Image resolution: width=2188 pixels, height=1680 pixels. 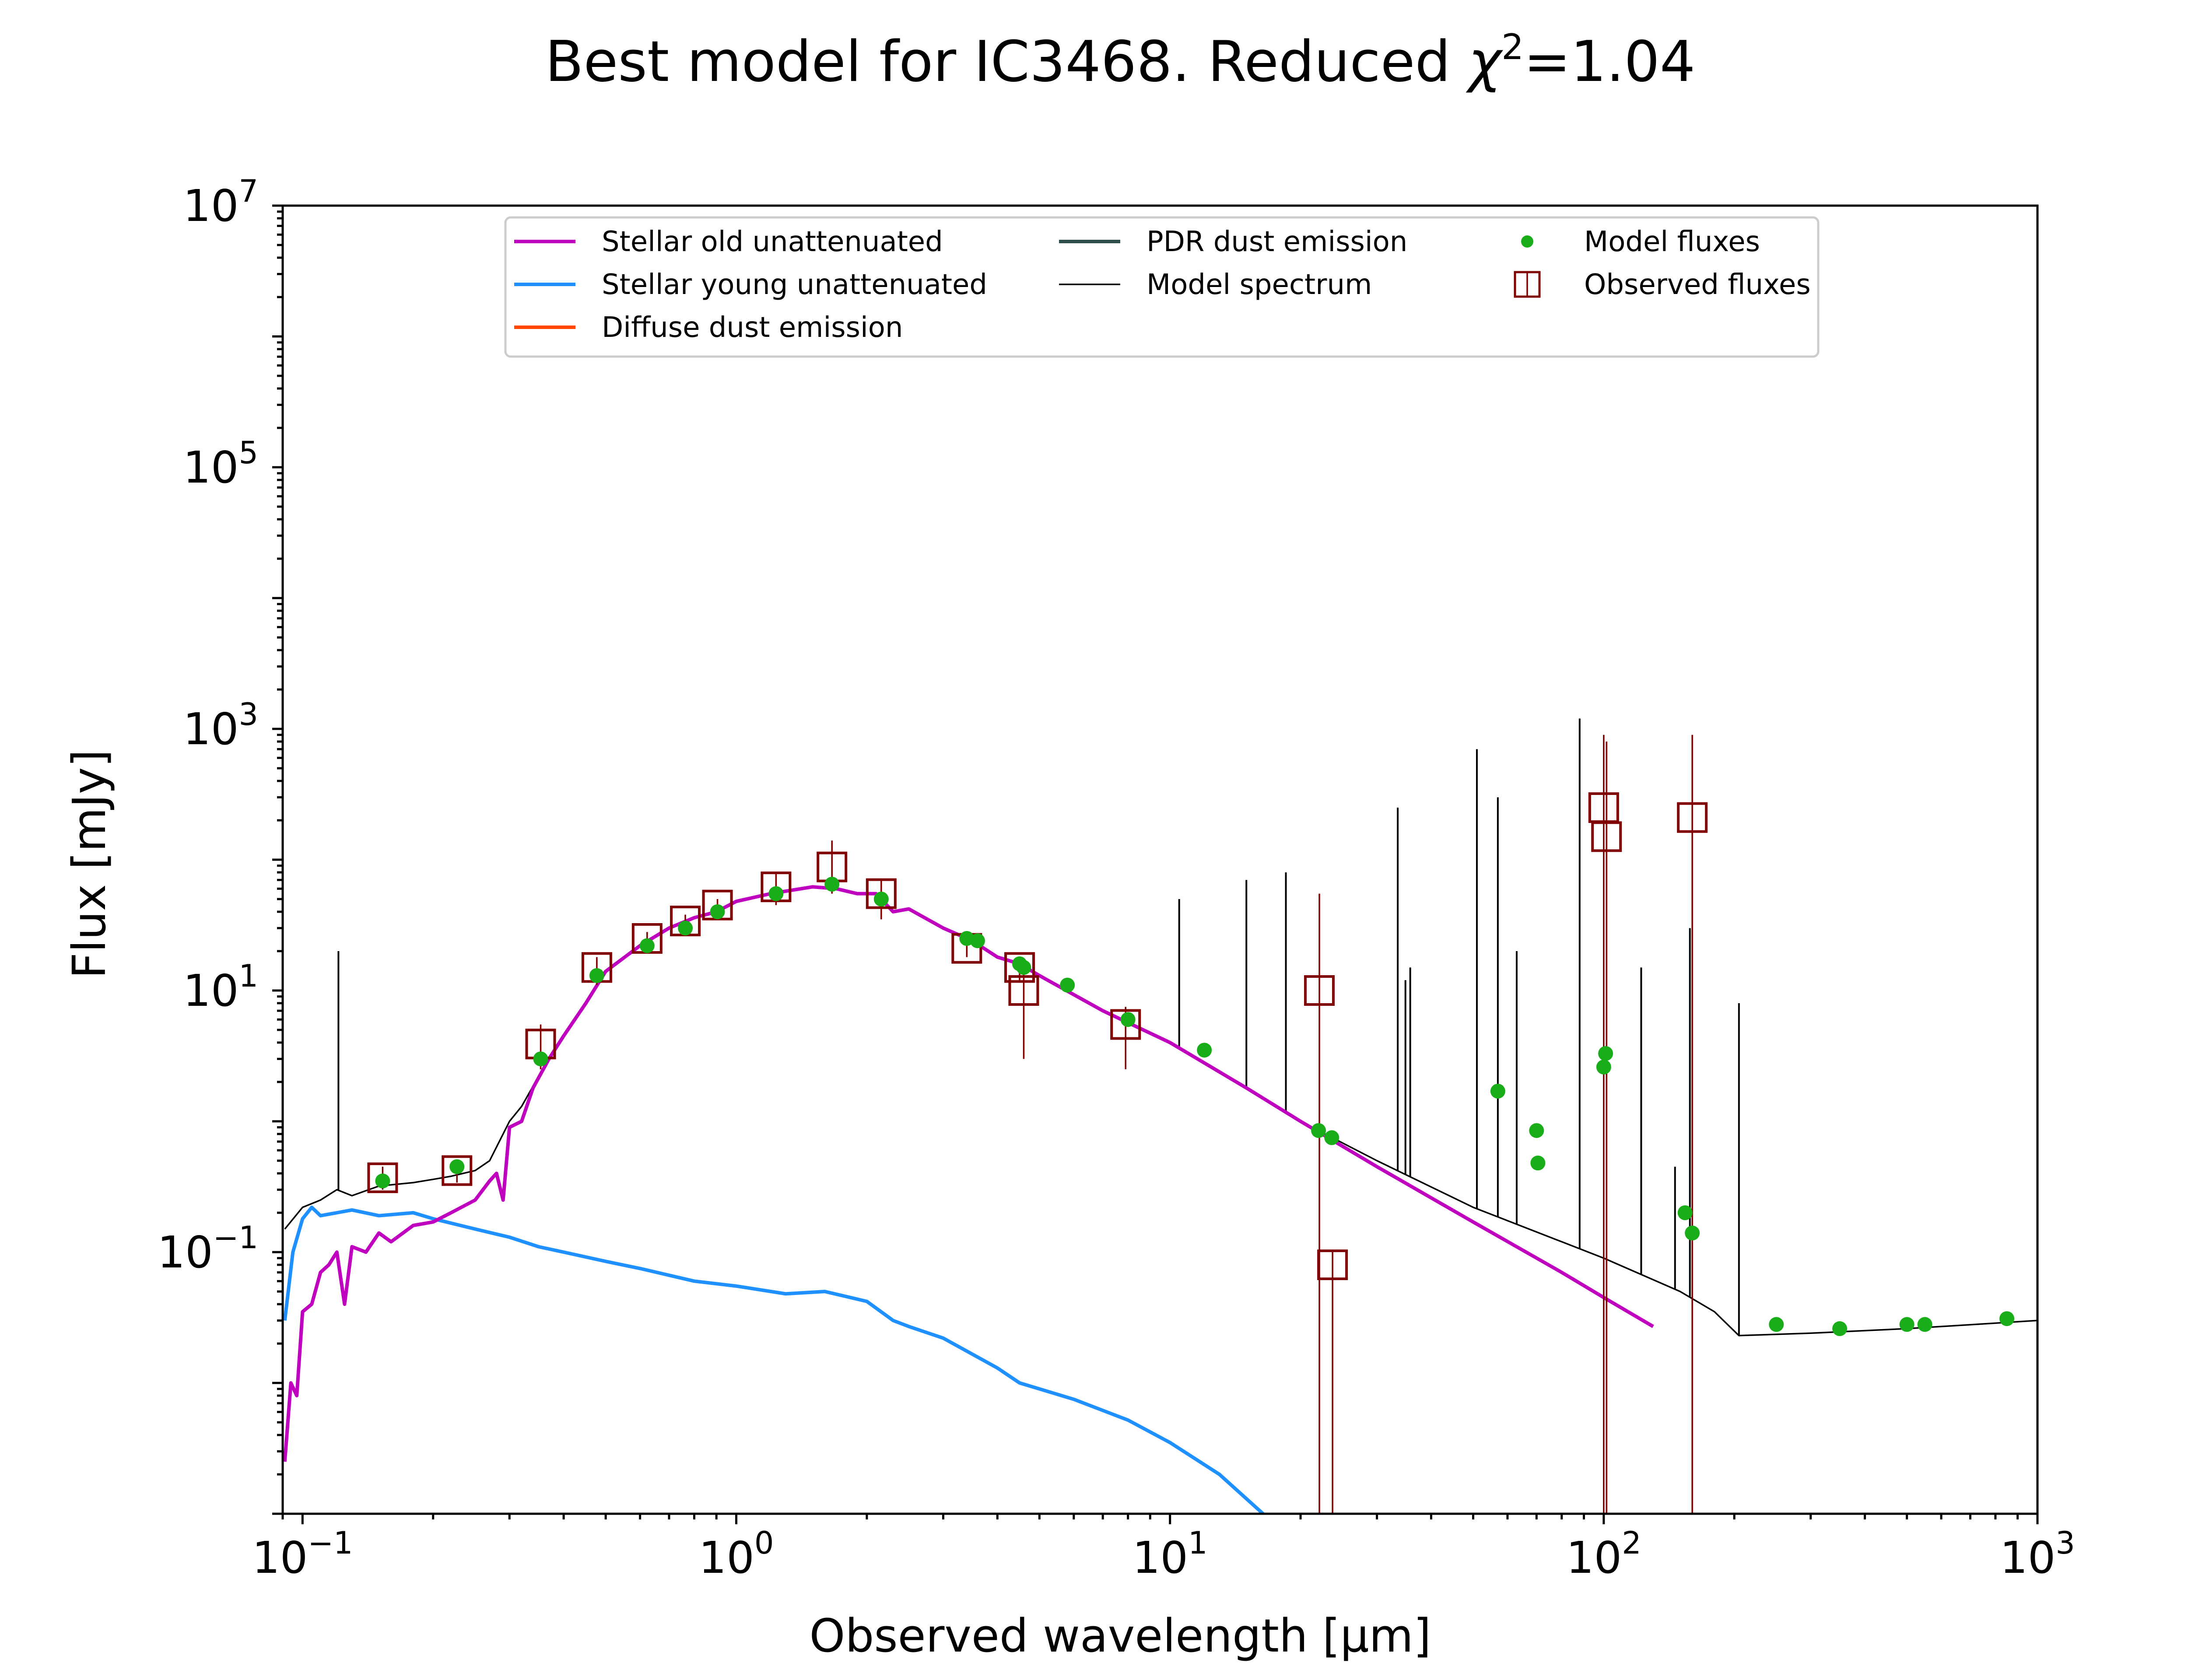 What do you see at coordinates (89, 864) in the screenshot?
I see `y-axis-label: Flux [mJy]` at bounding box center [89, 864].